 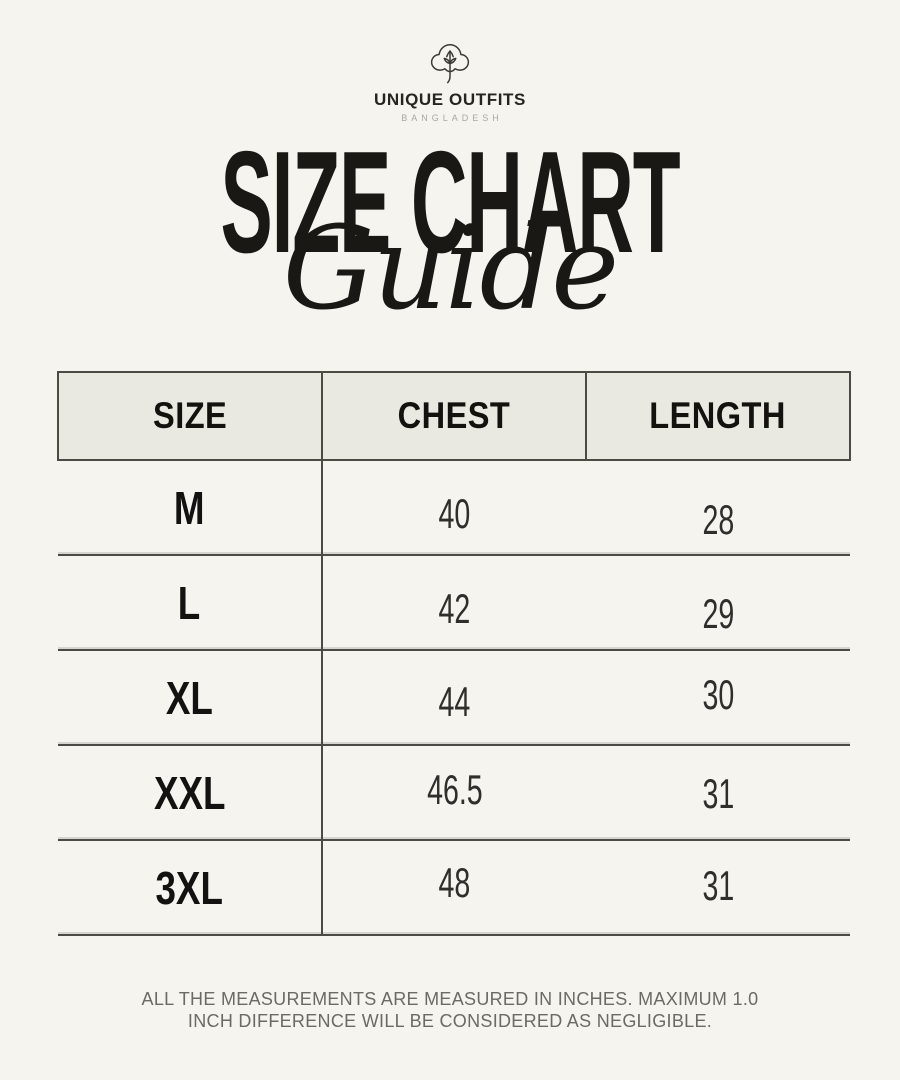 I want to click on length-cell: 28, so click(x=718, y=508).